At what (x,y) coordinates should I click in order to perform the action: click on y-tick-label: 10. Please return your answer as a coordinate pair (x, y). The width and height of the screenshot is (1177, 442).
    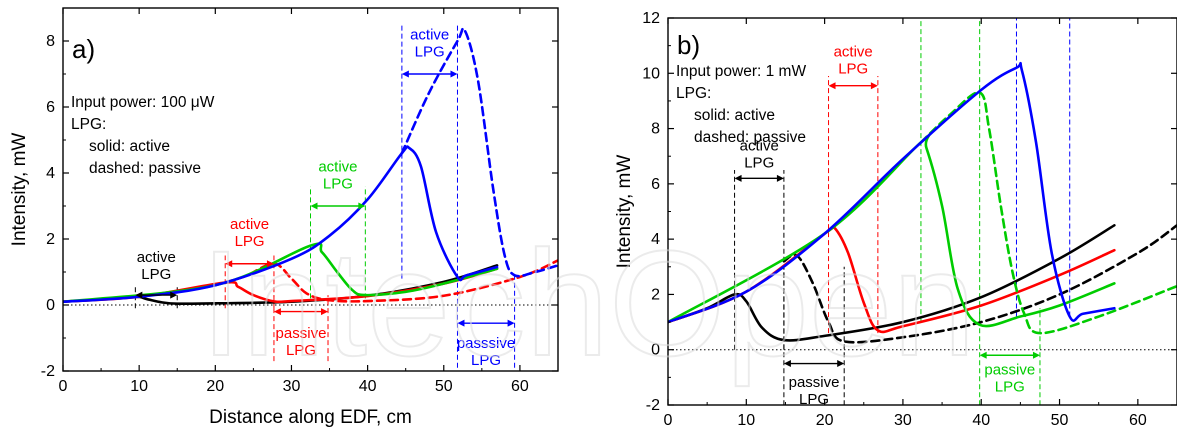
    Looking at the image, I should click on (651, 73).